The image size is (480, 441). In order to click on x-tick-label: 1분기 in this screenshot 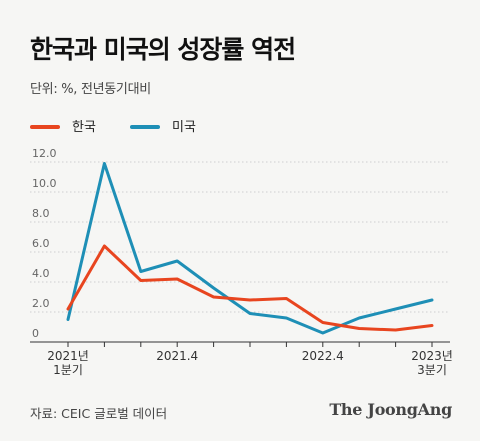, I will do `click(68, 370)`.